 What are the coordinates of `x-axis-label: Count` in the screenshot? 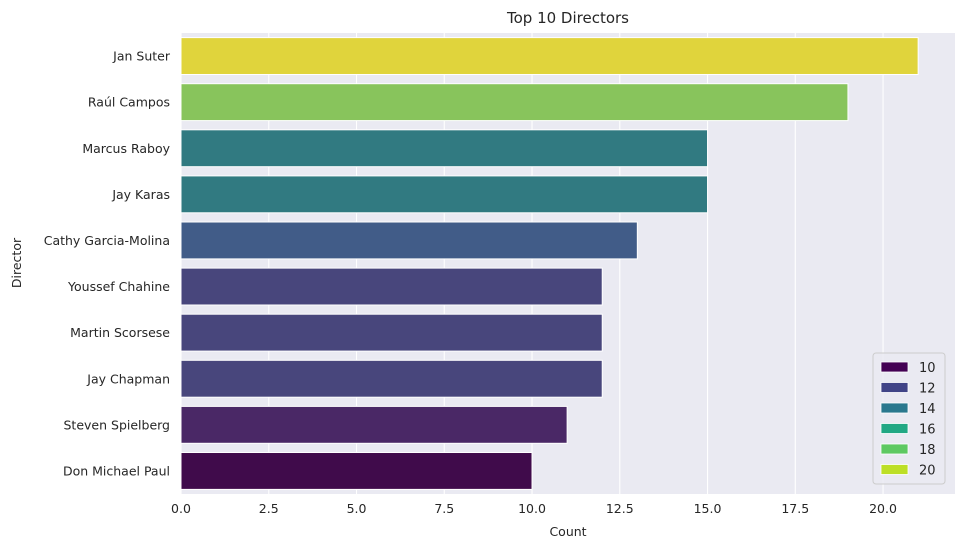 It's located at (567, 531).